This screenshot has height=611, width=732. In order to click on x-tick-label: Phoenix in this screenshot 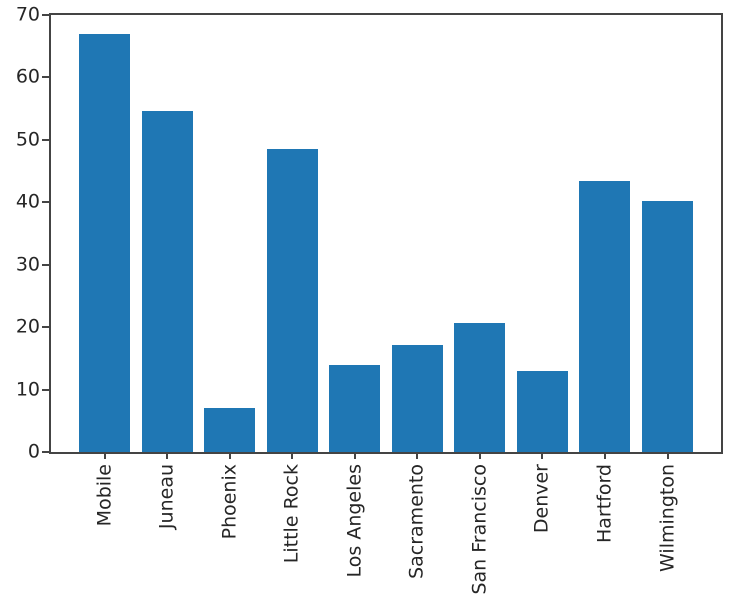, I will do `click(229, 502)`.